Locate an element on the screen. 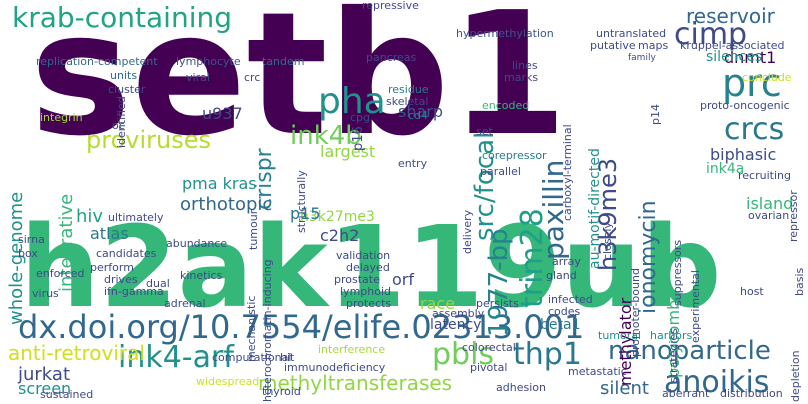 This screenshot has height=404, width=808. word-encoded: encoded is located at coordinates (506, 105).